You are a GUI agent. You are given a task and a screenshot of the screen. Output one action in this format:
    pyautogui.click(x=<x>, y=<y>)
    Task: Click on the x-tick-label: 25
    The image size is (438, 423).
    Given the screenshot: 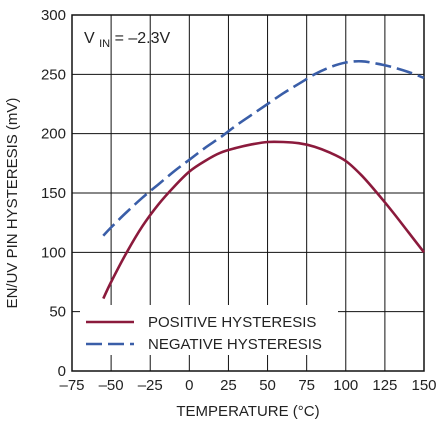 What is the action you would take?
    pyautogui.click(x=228, y=385)
    